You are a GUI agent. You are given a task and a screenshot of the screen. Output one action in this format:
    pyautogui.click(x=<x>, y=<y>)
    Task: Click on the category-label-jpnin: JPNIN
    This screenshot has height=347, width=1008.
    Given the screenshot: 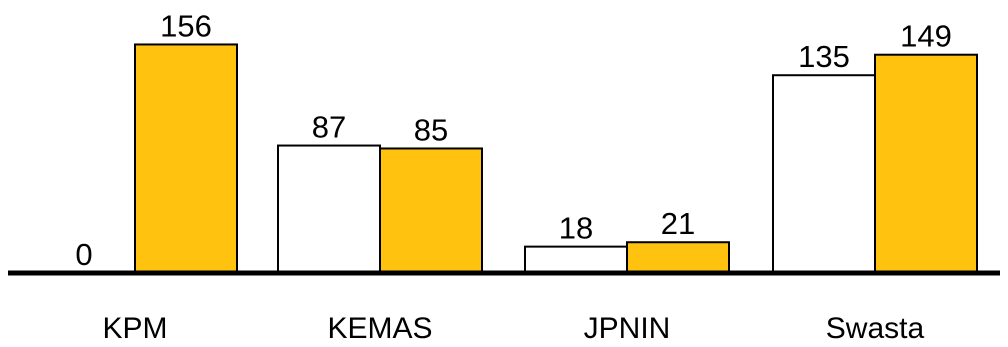 What is the action you would take?
    pyautogui.click(x=627, y=328)
    